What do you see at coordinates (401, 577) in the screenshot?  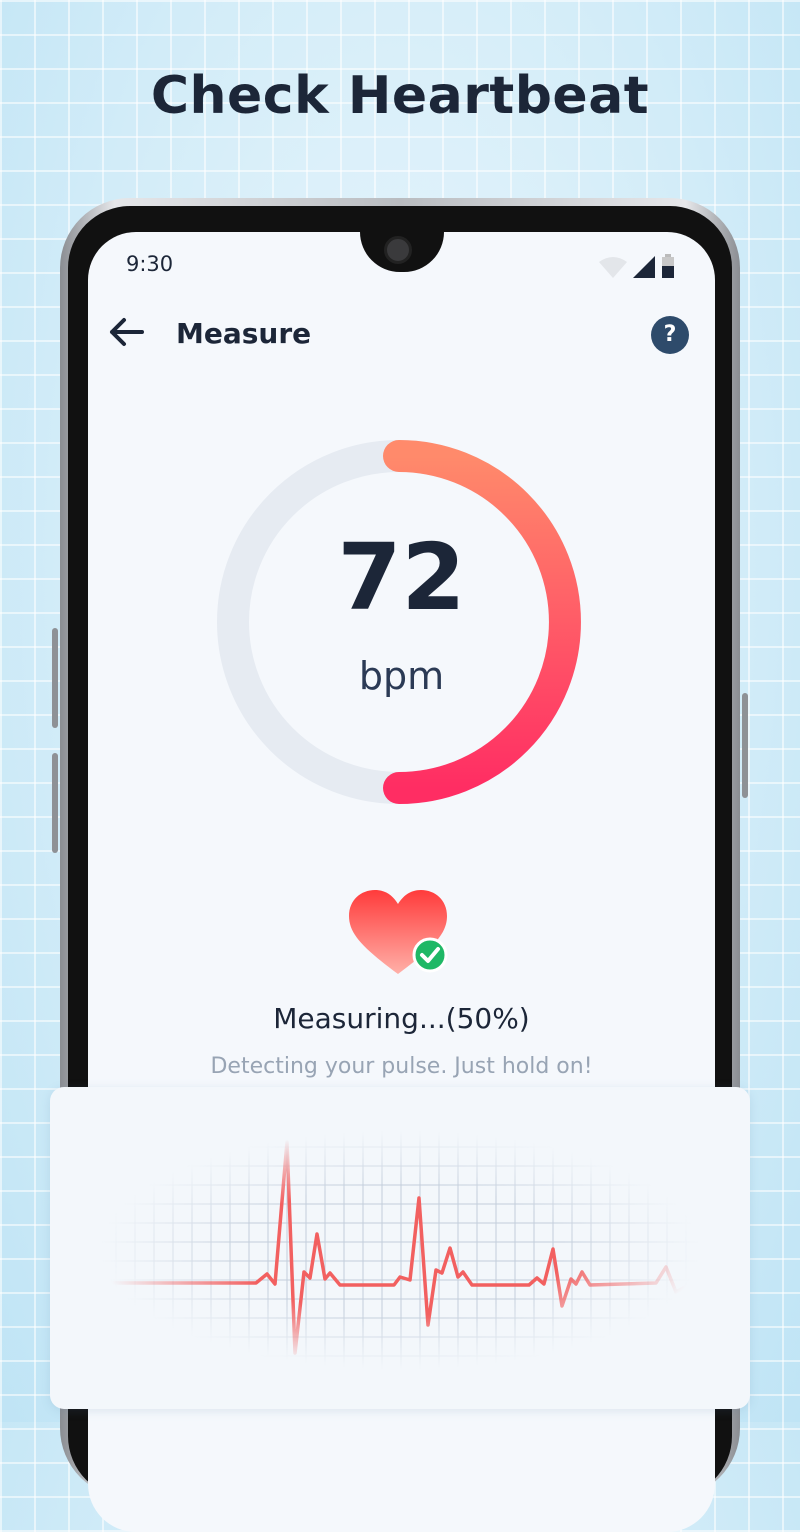 I see `bpm-value: 72` at bounding box center [401, 577].